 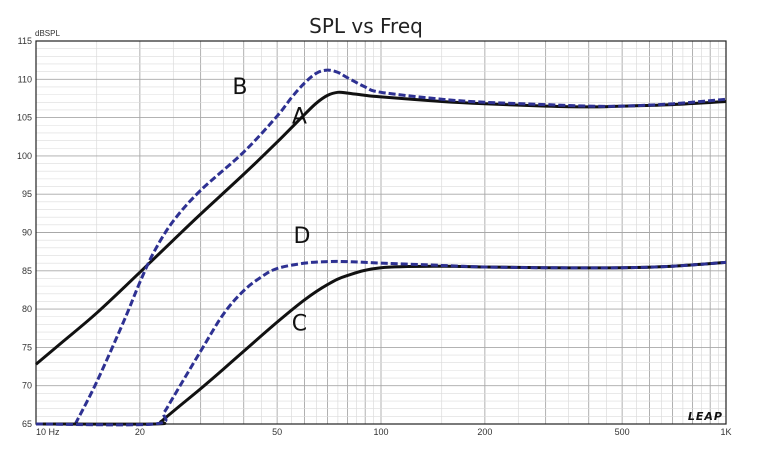 What do you see at coordinates (27, 194) in the screenshot?
I see `y-tick-label: 95` at bounding box center [27, 194].